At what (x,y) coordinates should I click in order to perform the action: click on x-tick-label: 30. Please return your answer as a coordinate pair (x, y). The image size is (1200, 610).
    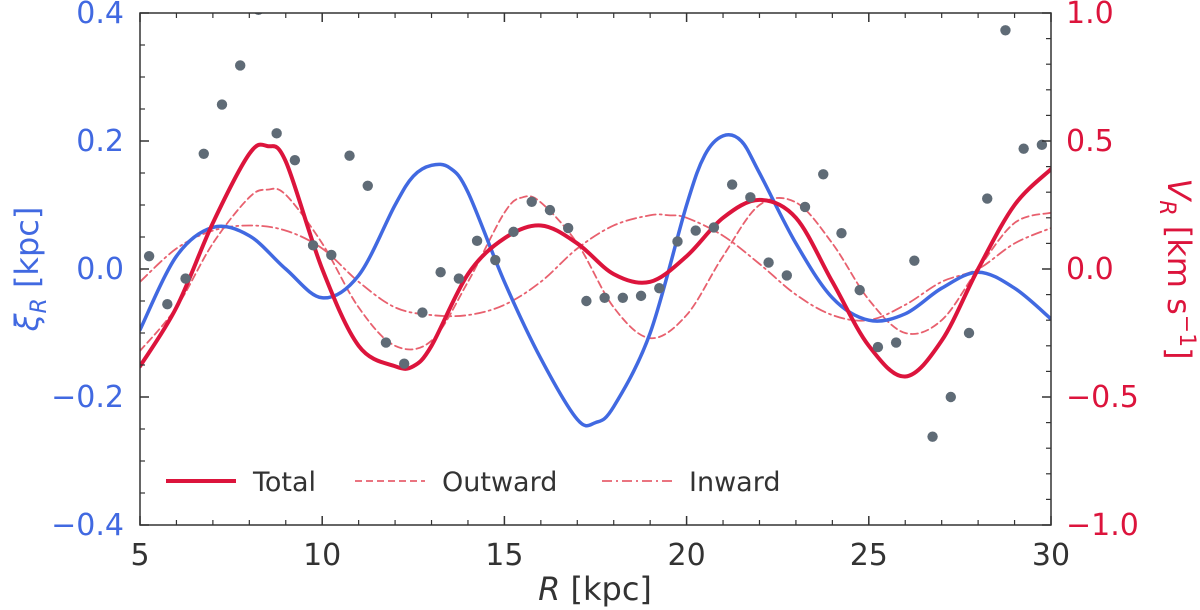
    Looking at the image, I should click on (1051, 555).